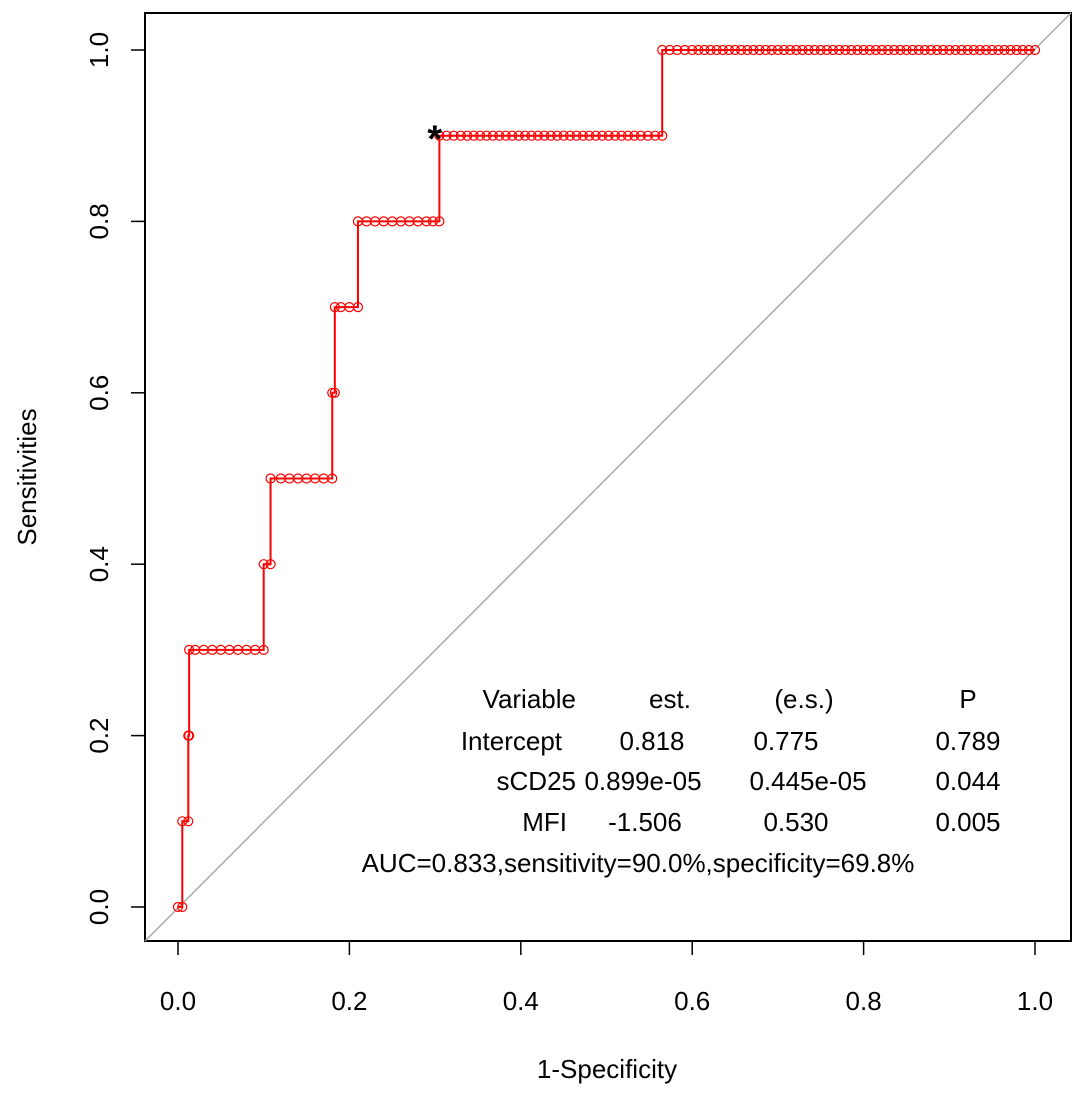  I want to click on table-row-p: 0.044, so click(967, 781).